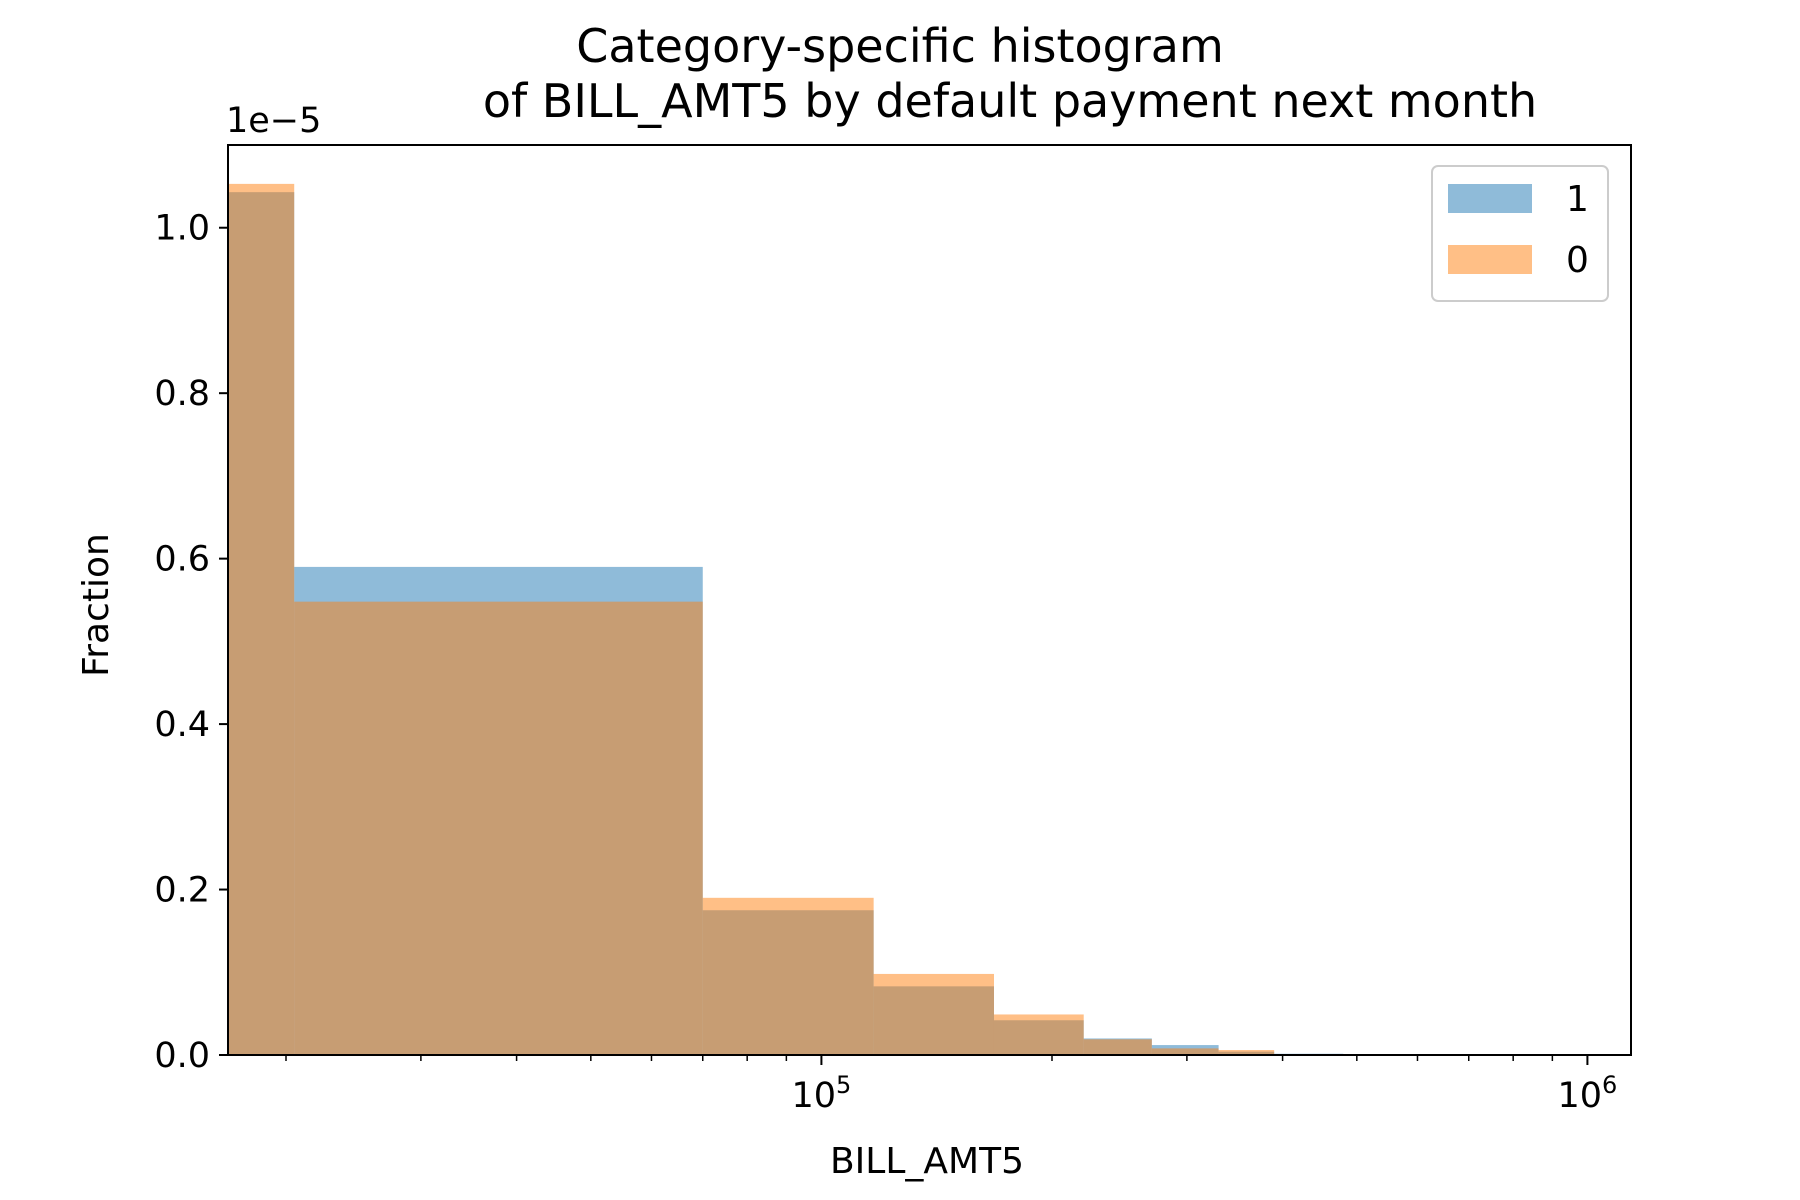  What do you see at coordinates (96, 605) in the screenshot?
I see `y-axis-label: Fraction` at bounding box center [96, 605].